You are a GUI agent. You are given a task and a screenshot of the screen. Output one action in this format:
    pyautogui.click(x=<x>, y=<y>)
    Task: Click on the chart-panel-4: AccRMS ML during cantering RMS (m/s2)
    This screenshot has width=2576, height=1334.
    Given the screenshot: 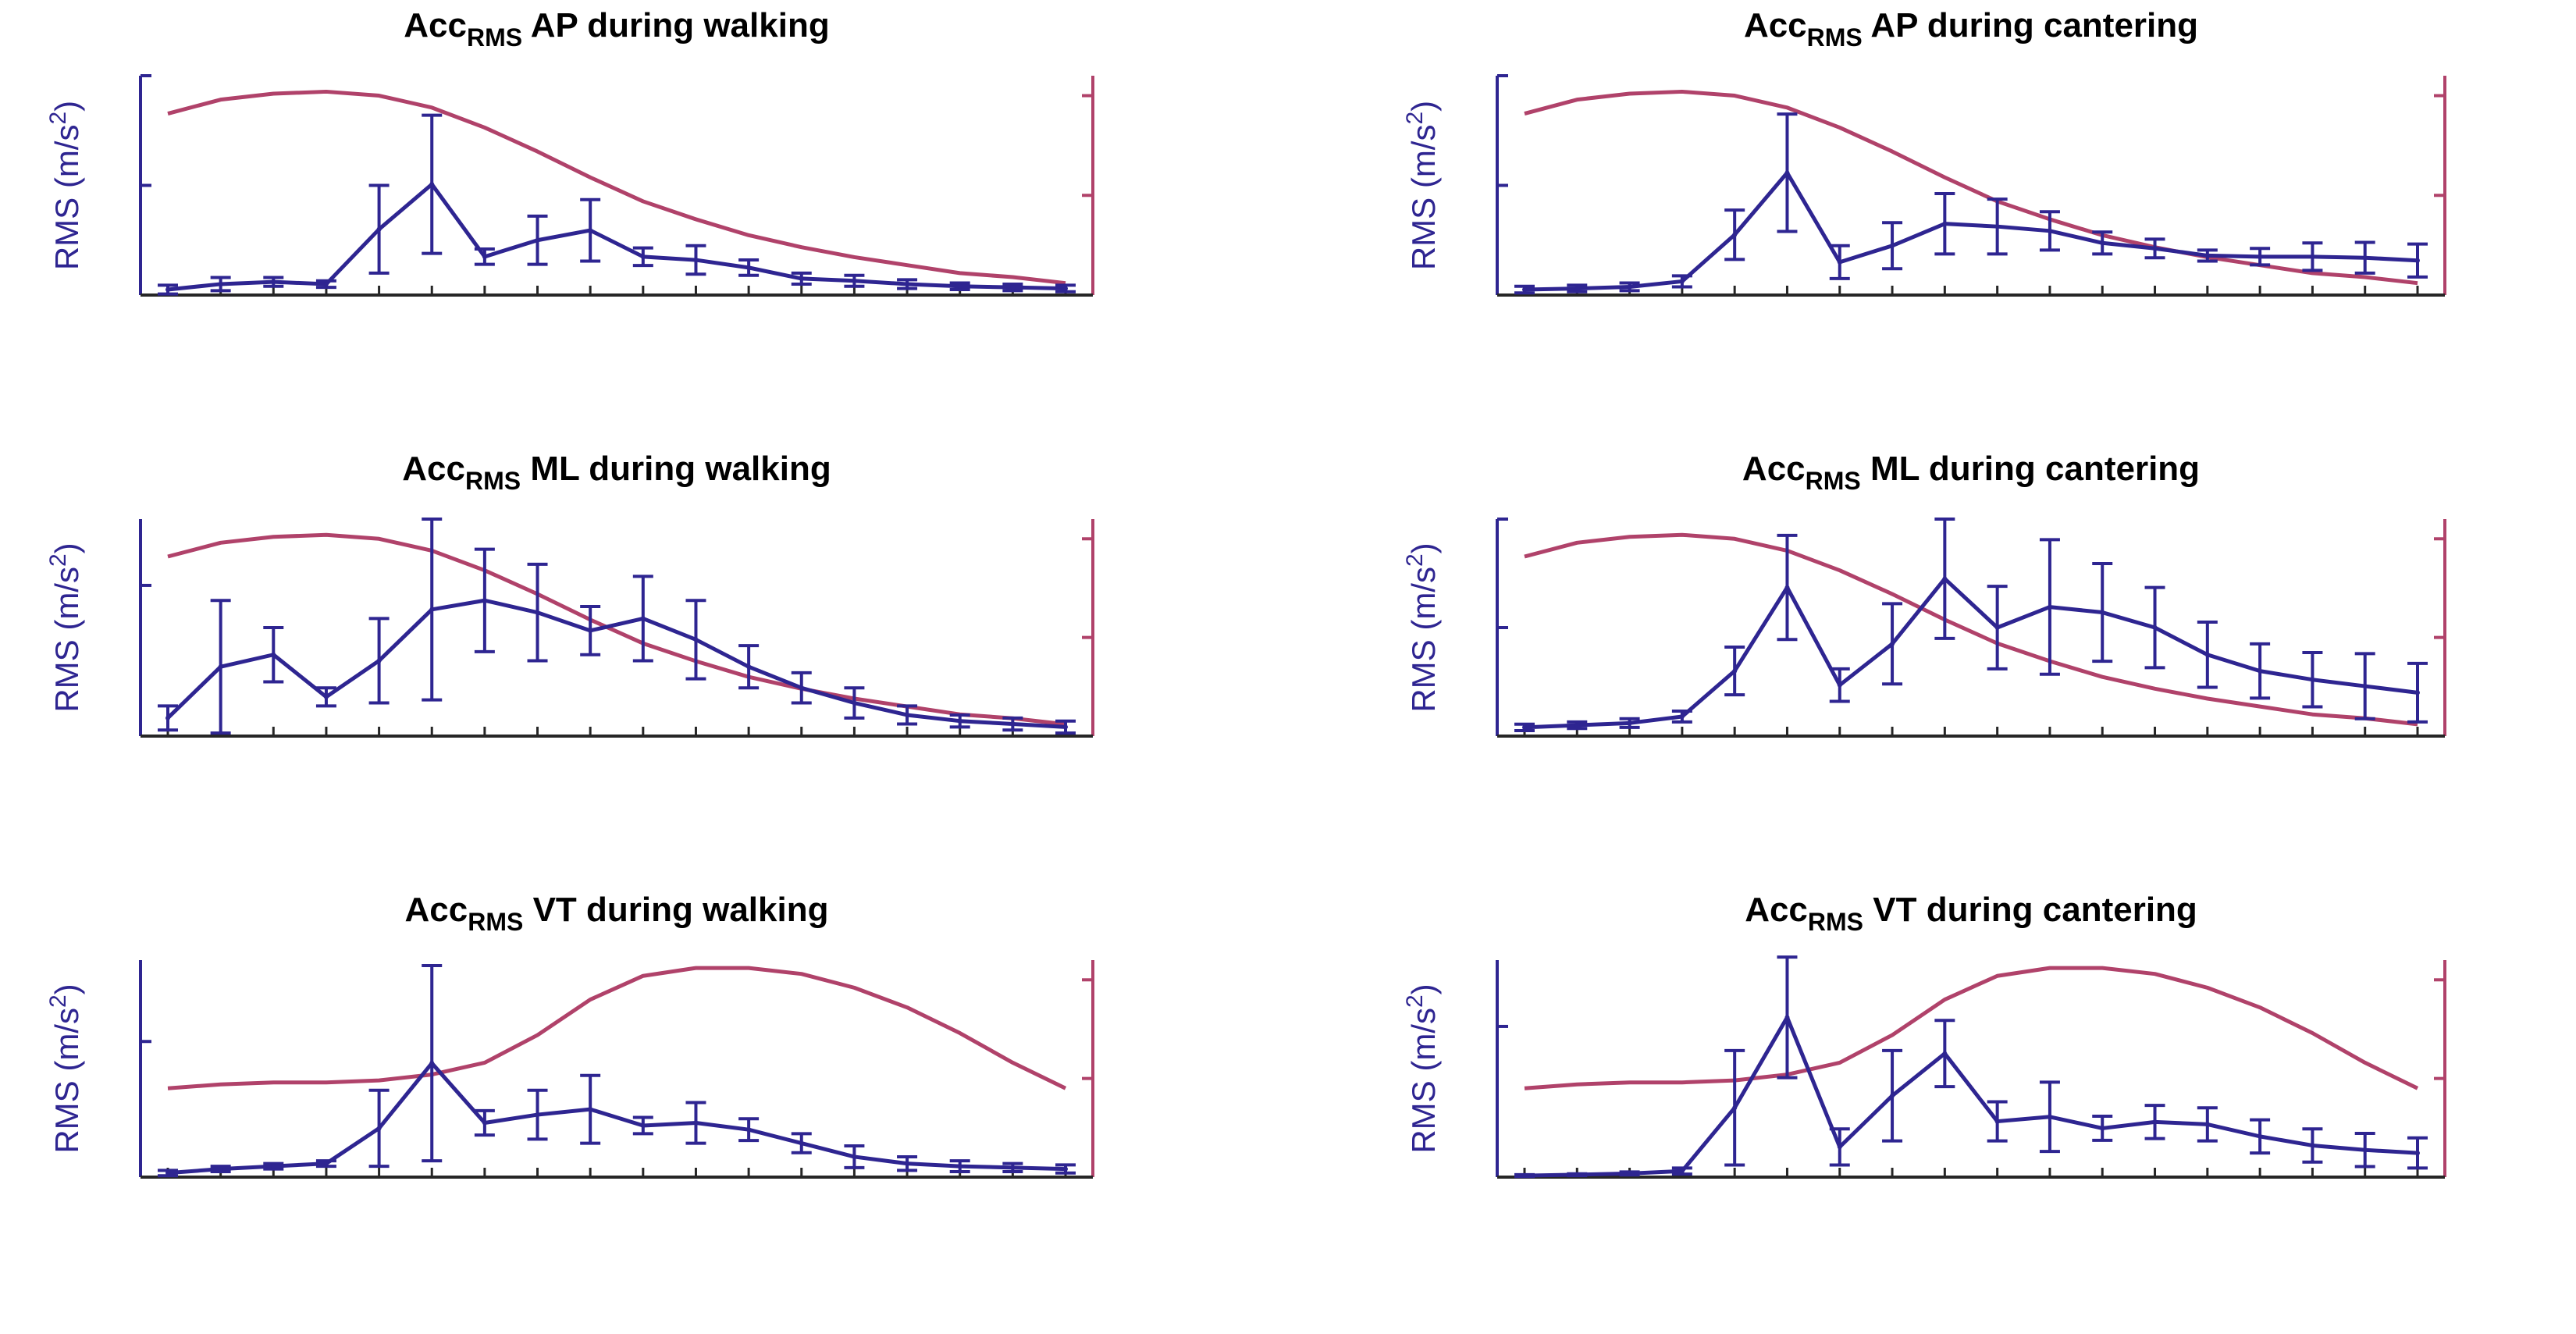 What is the action you would take?
    pyautogui.click(x=1924, y=594)
    